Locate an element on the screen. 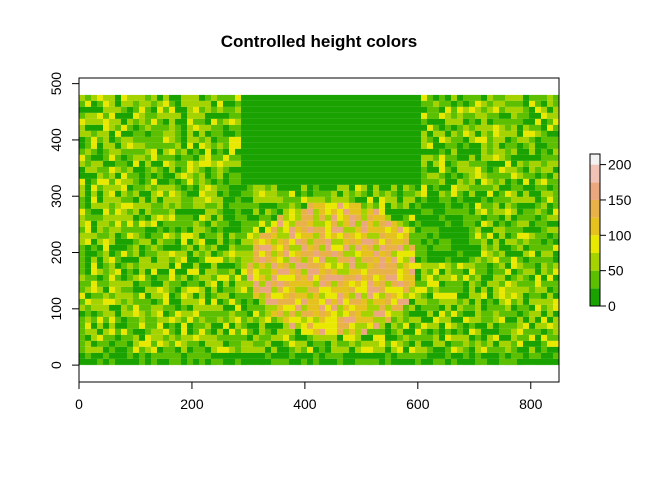 This screenshot has height=480, width=672. x-tick-label: 200 is located at coordinates (192, 404).